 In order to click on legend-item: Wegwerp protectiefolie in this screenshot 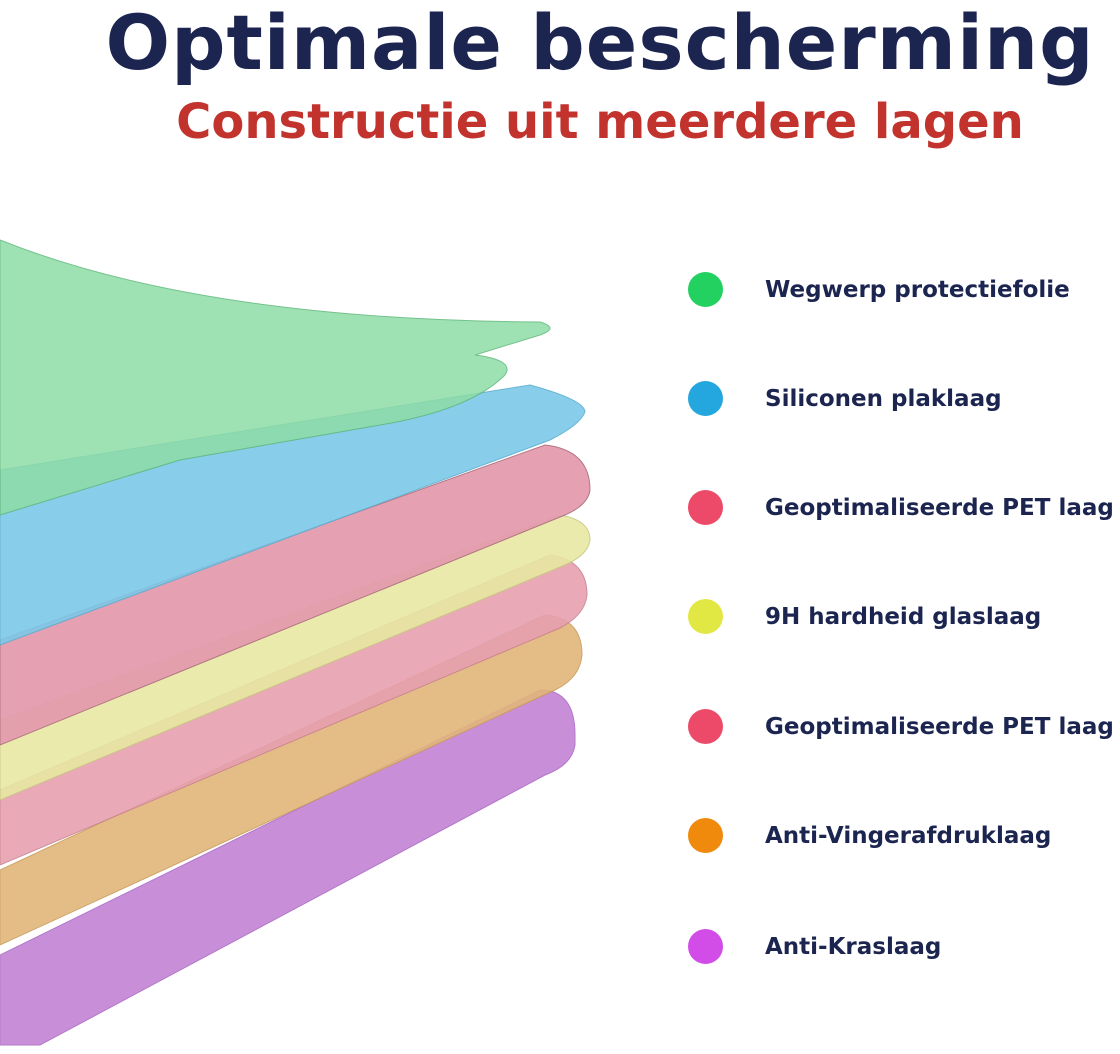, I will do `click(879, 289)`.